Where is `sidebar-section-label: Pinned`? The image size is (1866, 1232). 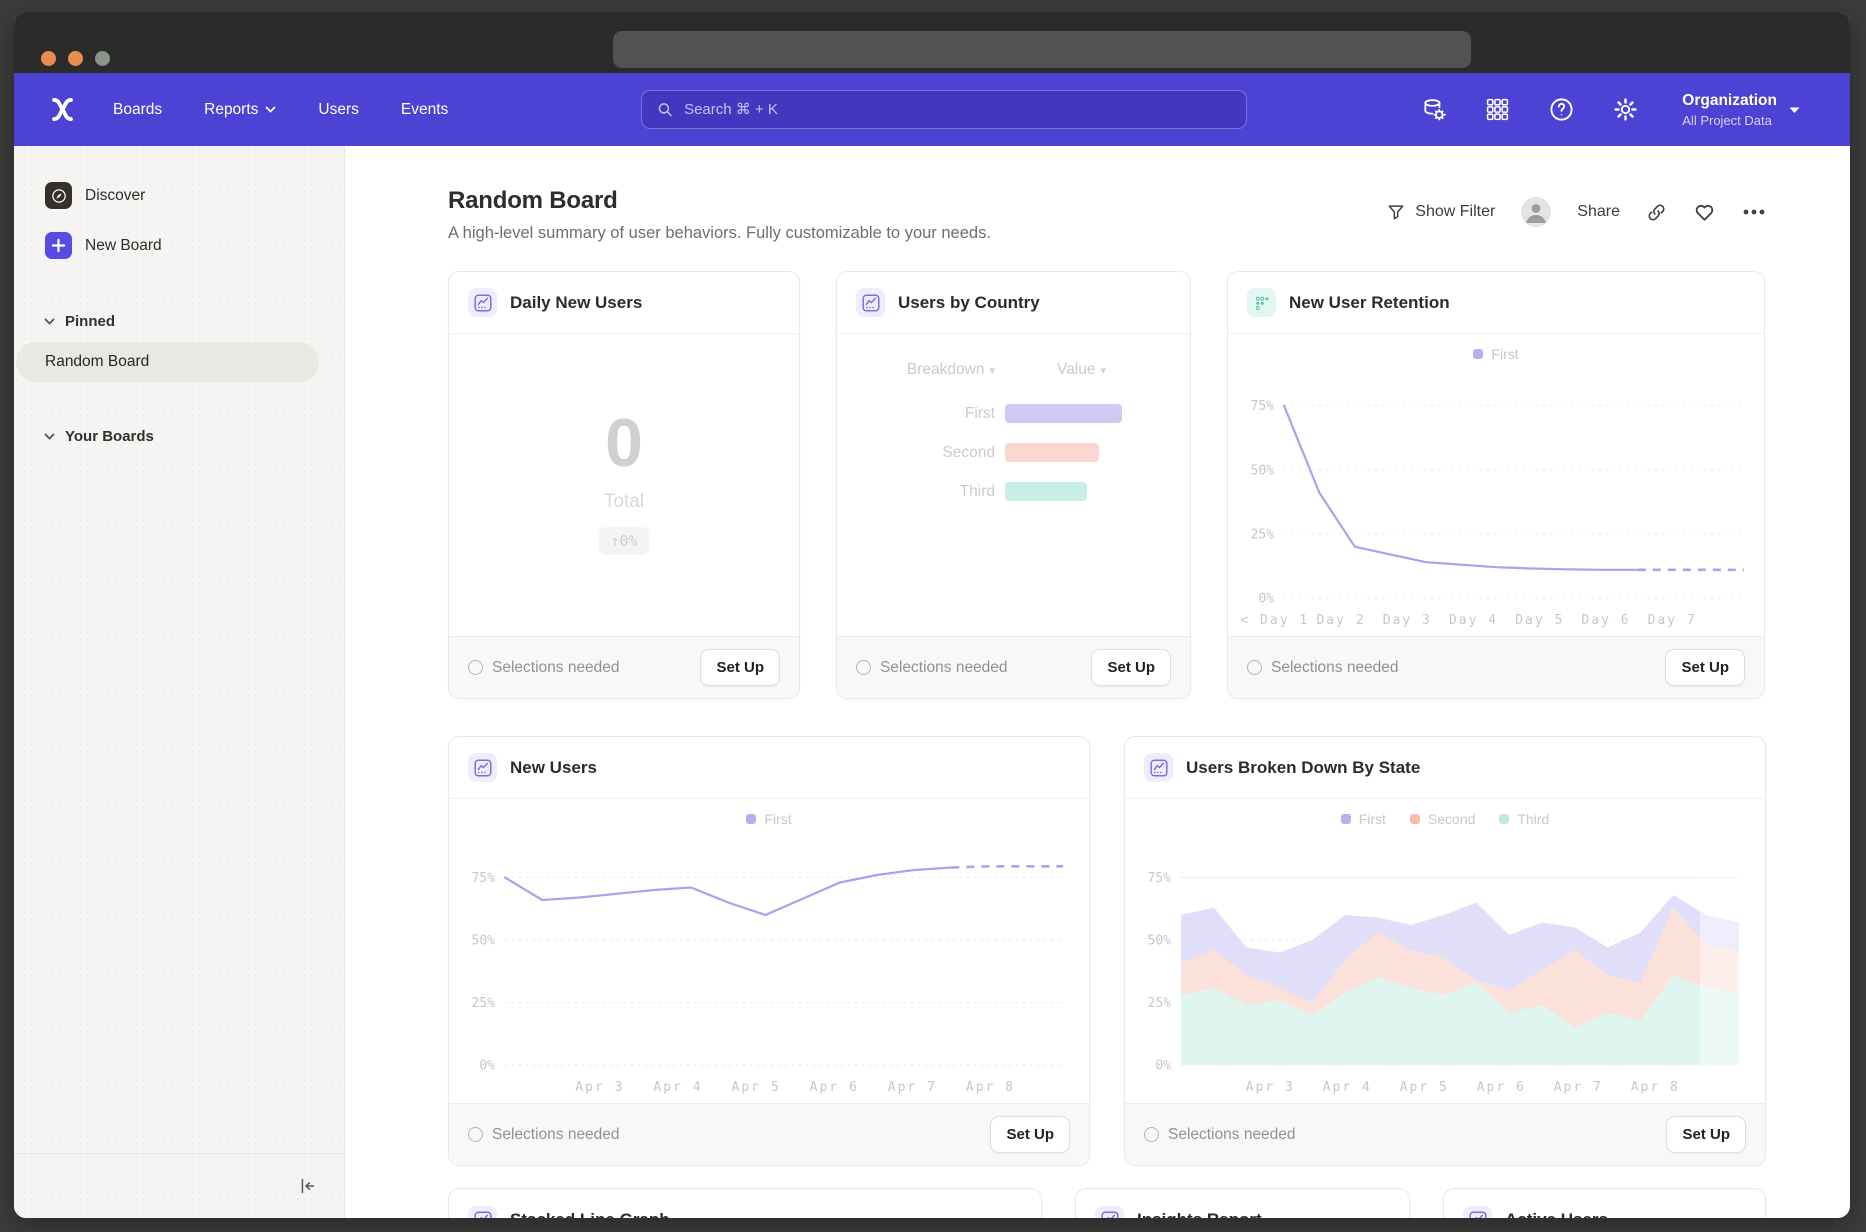
sidebar-section-label: Pinned is located at coordinates (90, 321).